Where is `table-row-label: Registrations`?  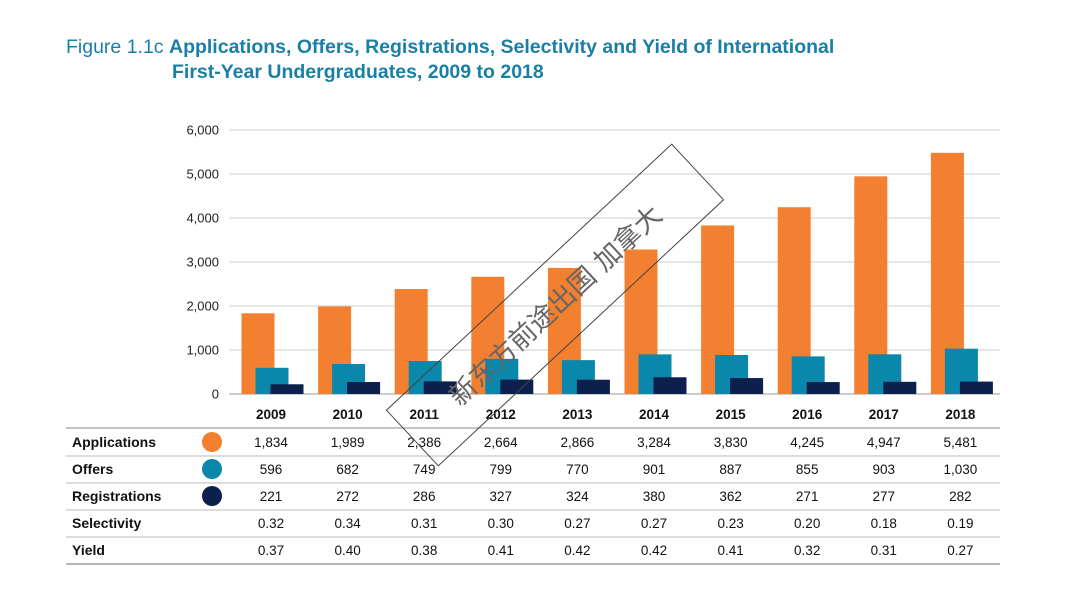
table-row-label: Registrations is located at coordinates (117, 496).